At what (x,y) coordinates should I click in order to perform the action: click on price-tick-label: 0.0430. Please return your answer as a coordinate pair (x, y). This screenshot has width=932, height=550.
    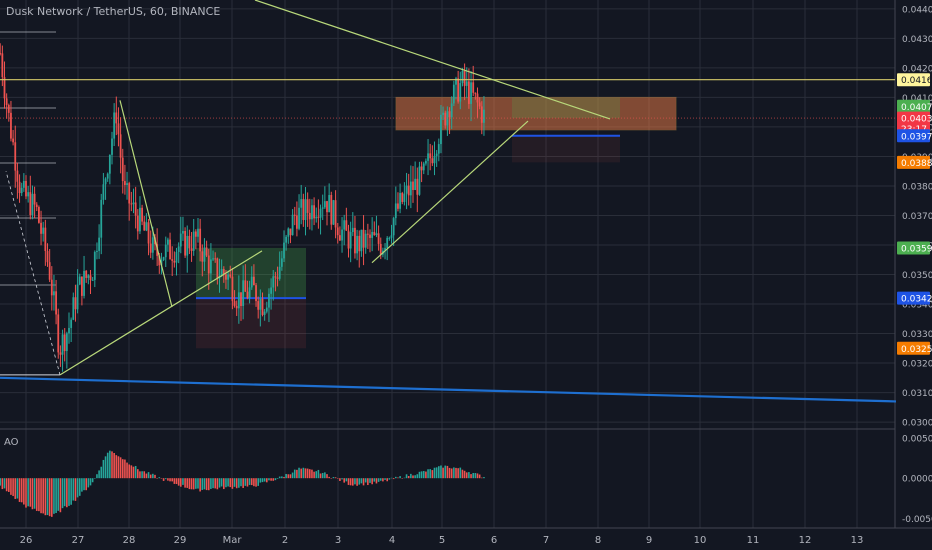
    Looking at the image, I should click on (917, 40).